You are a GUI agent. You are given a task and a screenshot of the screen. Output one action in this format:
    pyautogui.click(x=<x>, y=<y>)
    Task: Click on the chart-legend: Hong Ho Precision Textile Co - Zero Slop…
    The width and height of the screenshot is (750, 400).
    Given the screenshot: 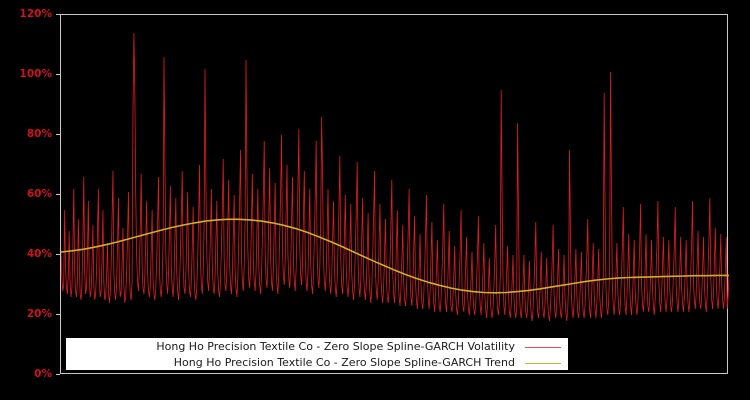 What is the action you would take?
    pyautogui.click(x=317, y=354)
    